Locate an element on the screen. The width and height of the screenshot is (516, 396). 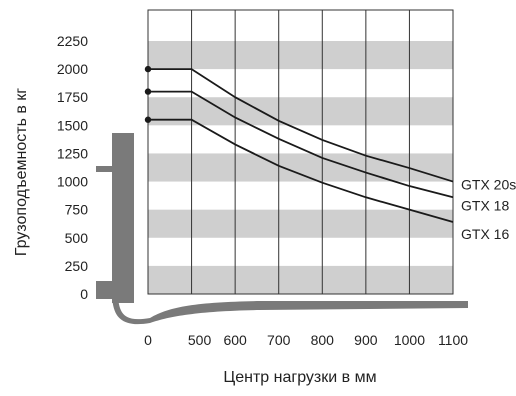
series-label-1: GTX 20s is located at coordinates (488, 185).